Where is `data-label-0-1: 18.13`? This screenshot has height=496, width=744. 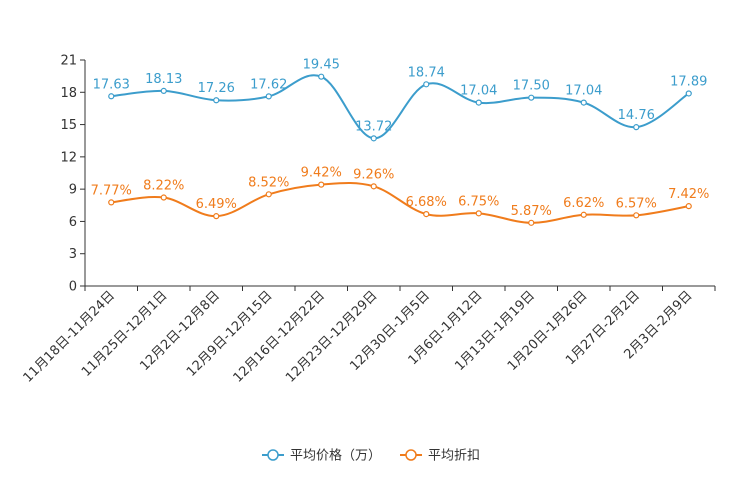
data-label-0-1: 18.13 is located at coordinates (163, 79).